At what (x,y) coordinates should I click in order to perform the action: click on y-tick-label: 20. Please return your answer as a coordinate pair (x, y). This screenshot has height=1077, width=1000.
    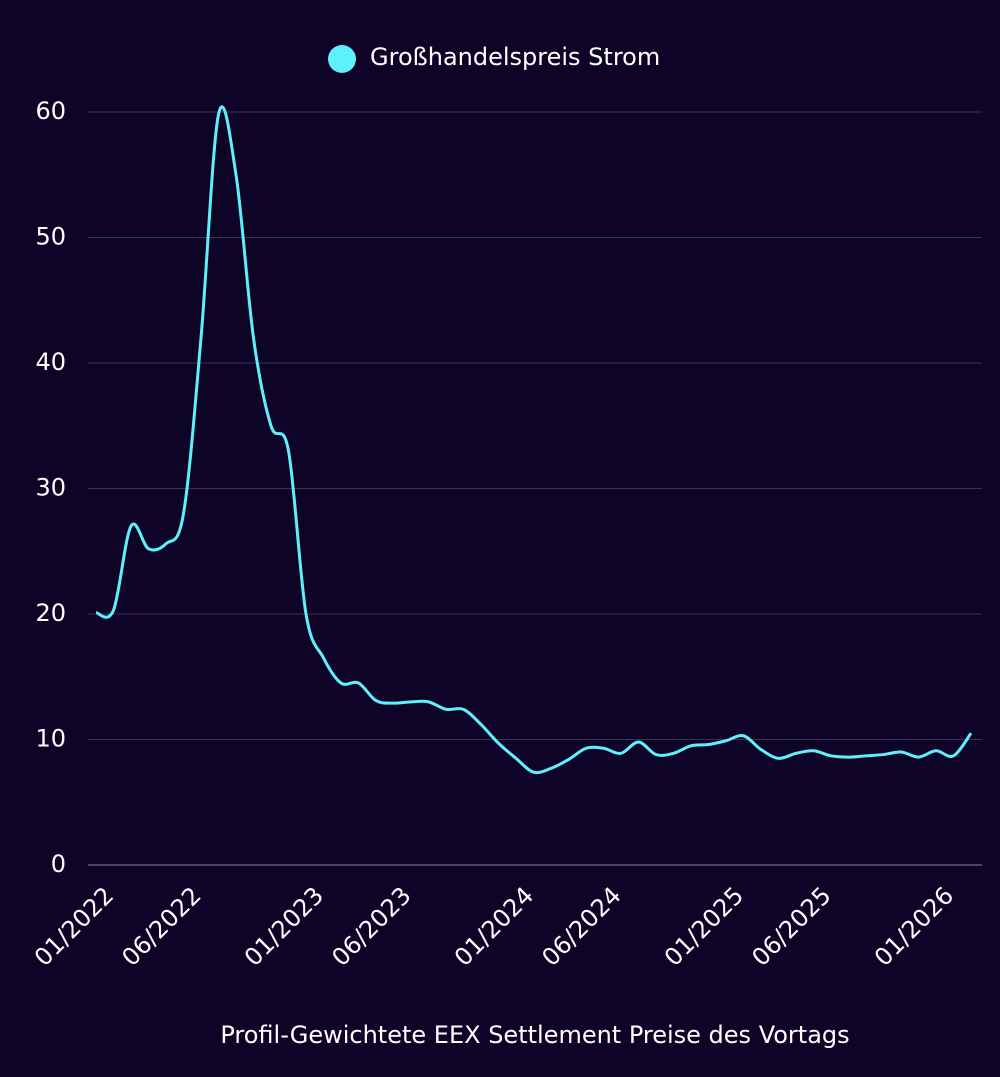
    Looking at the image, I should click on (50, 613).